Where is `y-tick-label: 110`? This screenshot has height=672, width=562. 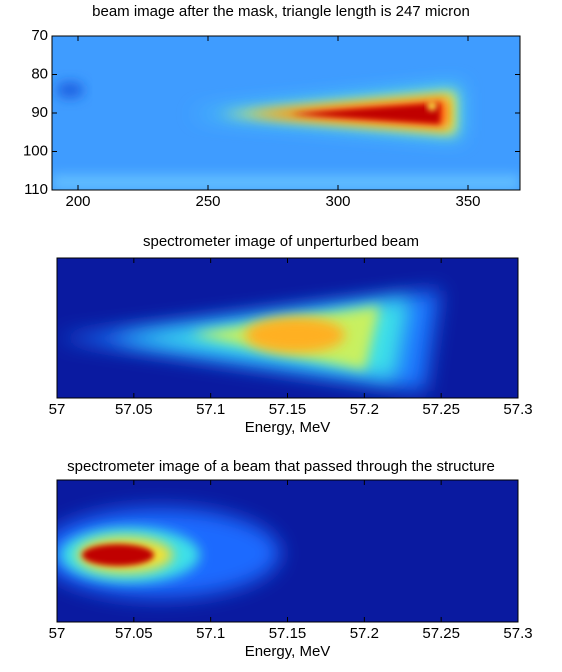
y-tick-label: 110 is located at coordinates (36, 189).